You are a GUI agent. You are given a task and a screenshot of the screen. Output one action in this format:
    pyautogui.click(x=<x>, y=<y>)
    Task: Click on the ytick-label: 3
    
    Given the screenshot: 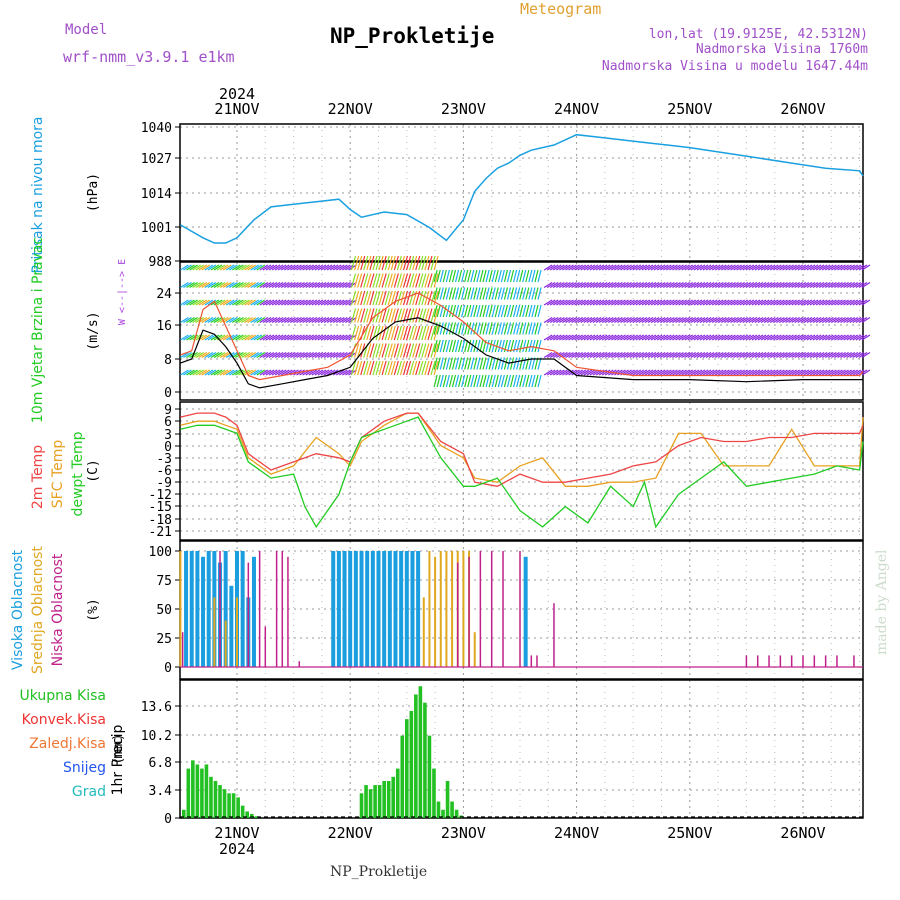 What is the action you would take?
    pyautogui.click(x=168, y=435)
    